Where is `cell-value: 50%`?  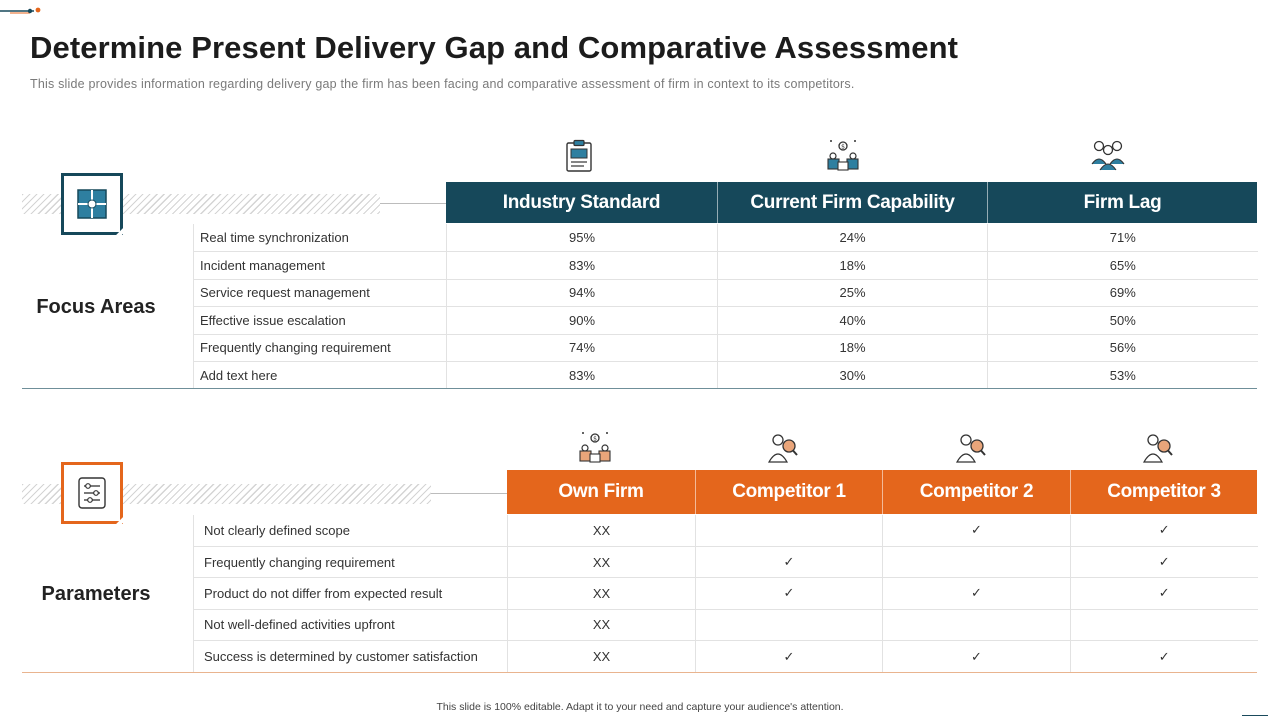
cell-value: 50% is located at coordinates (1122, 320).